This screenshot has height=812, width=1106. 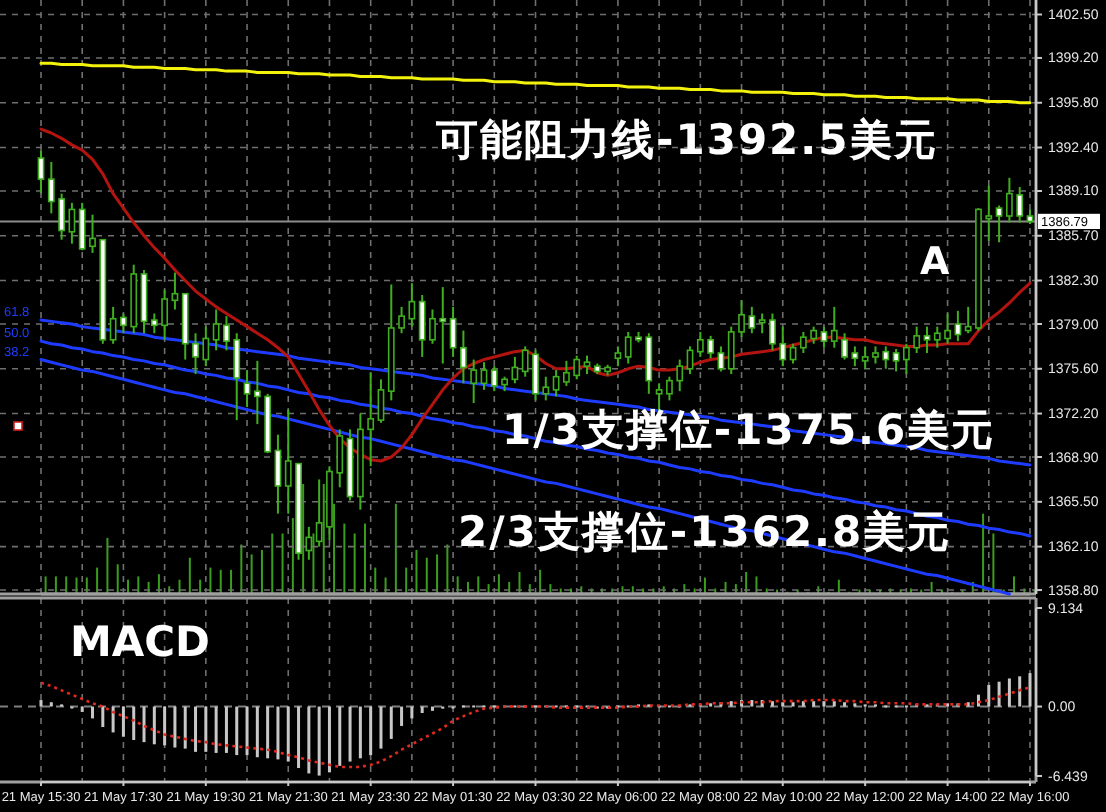 I want to click on chart-title: MACD, so click(x=140, y=642).